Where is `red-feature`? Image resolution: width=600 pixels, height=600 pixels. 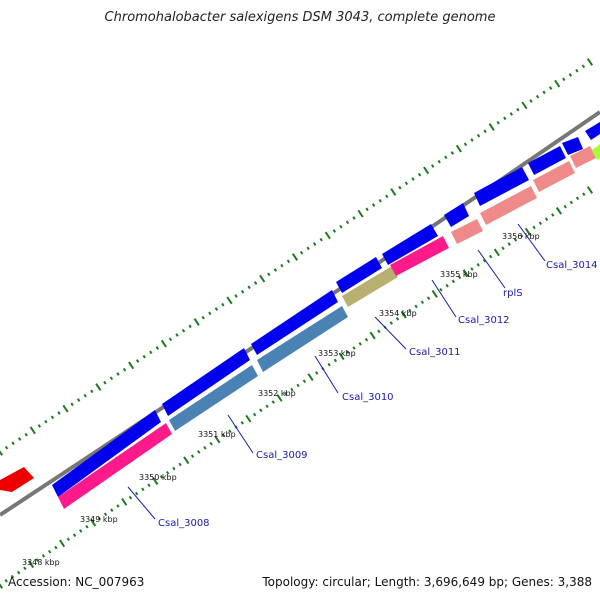
red-feature is located at coordinates (17, 479).